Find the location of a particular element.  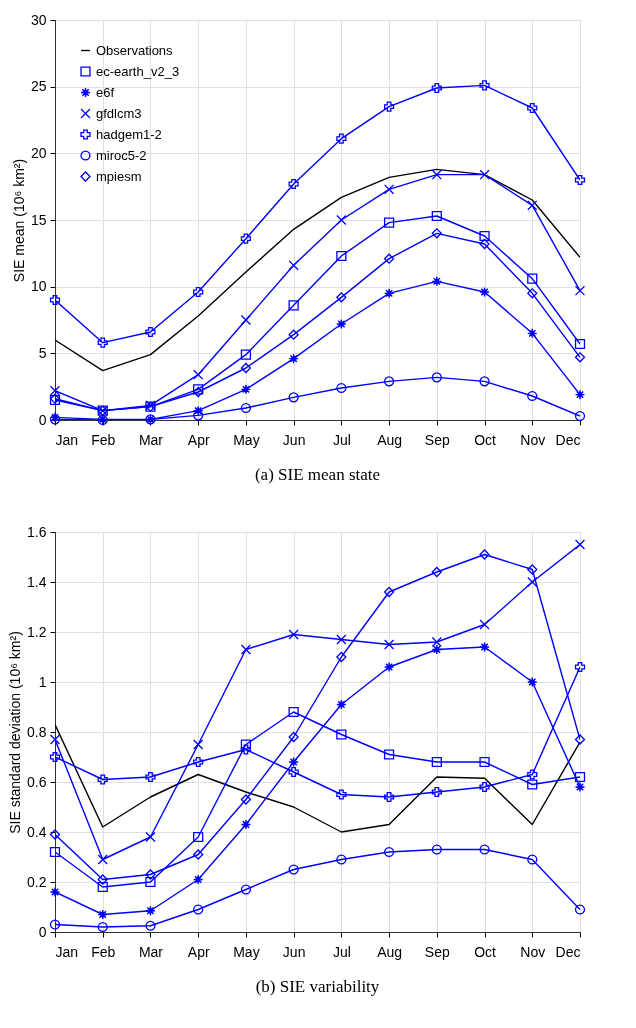

legend-label: miroc5-2 is located at coordinates (121, 155).